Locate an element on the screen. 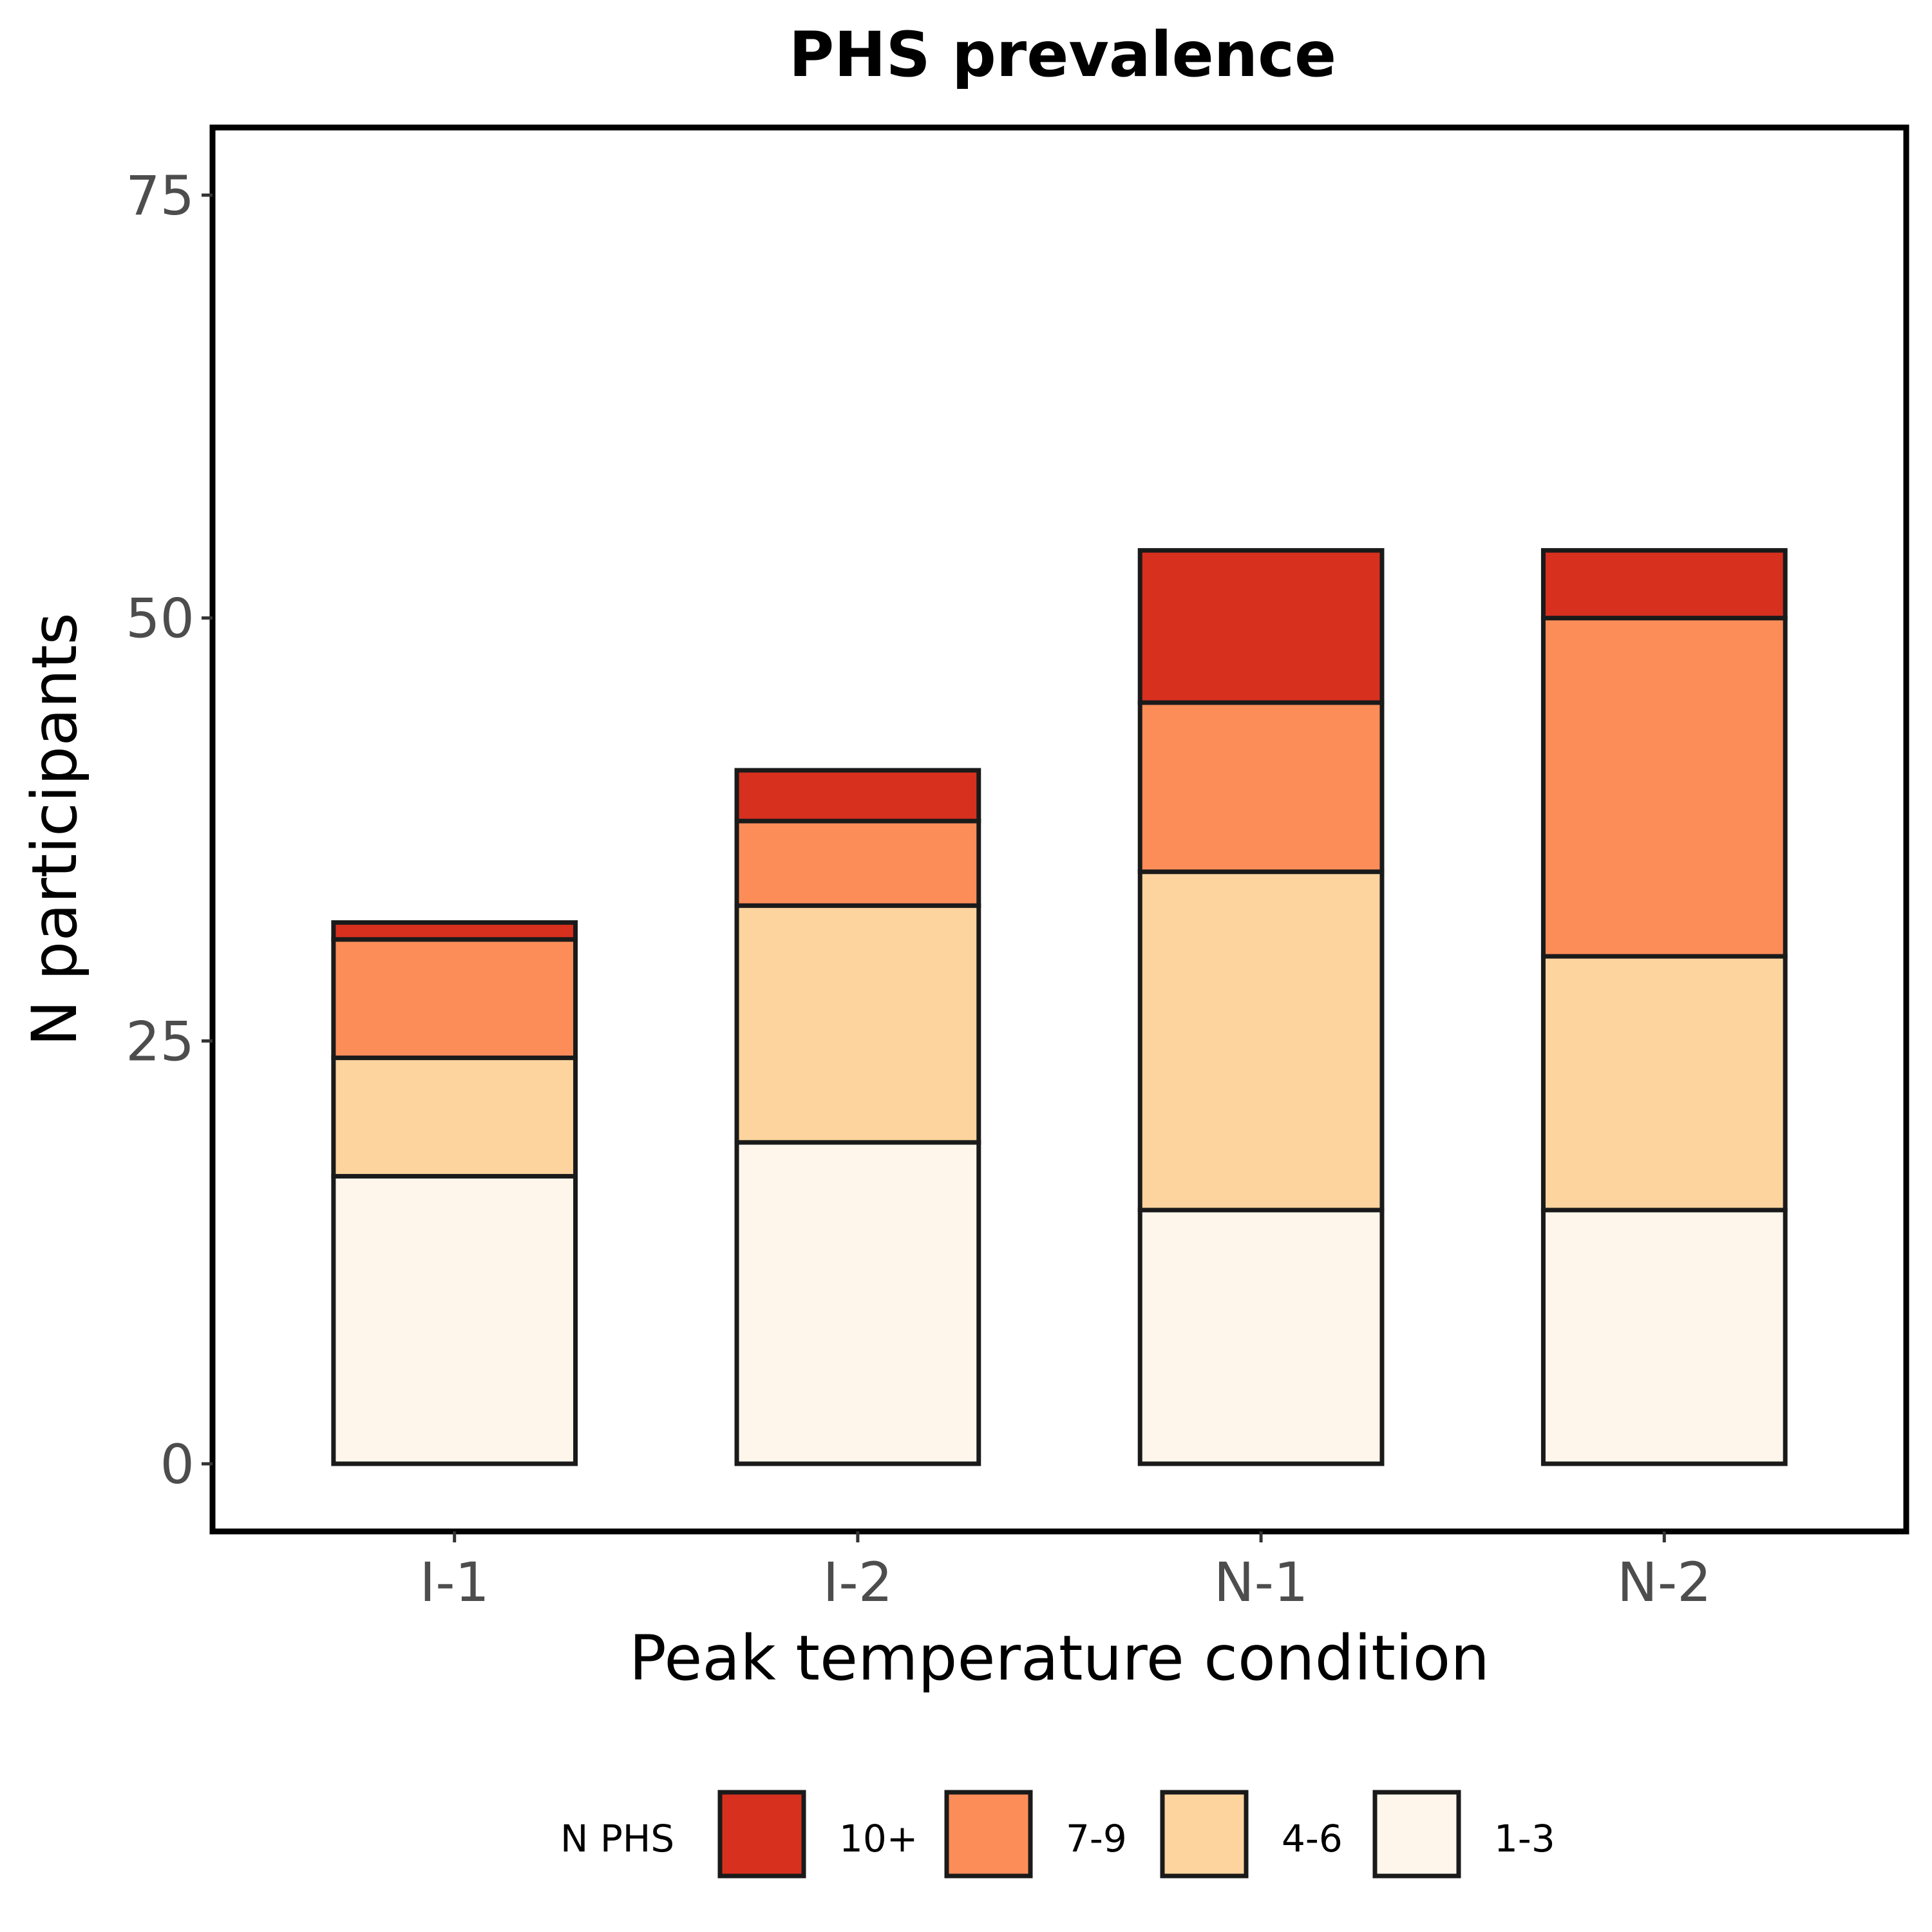 Image resolution: width=1932 pixels, height=1932 pixels. legend-title: N PHS is located at coordinates (617, 1839).